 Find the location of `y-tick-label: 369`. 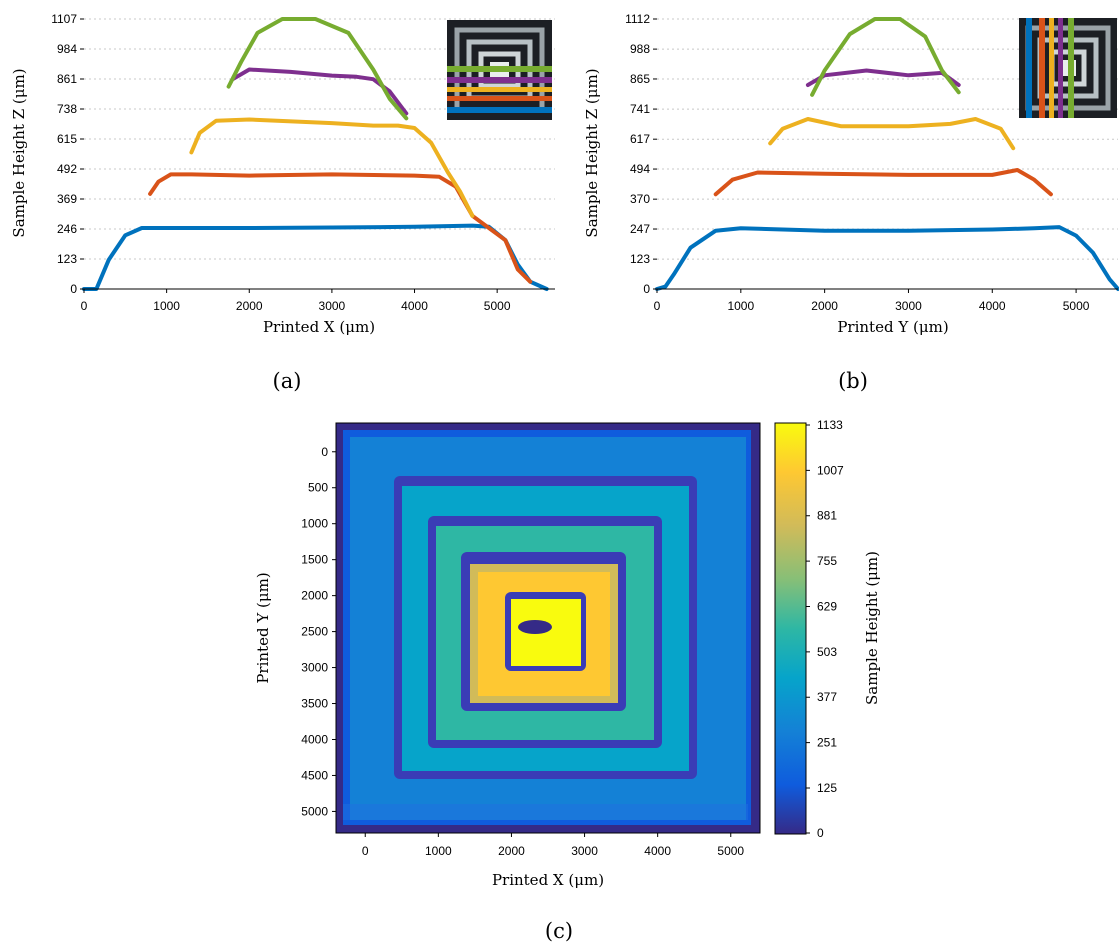

y-tick-label: 369 is located at coordinates (67, 199).